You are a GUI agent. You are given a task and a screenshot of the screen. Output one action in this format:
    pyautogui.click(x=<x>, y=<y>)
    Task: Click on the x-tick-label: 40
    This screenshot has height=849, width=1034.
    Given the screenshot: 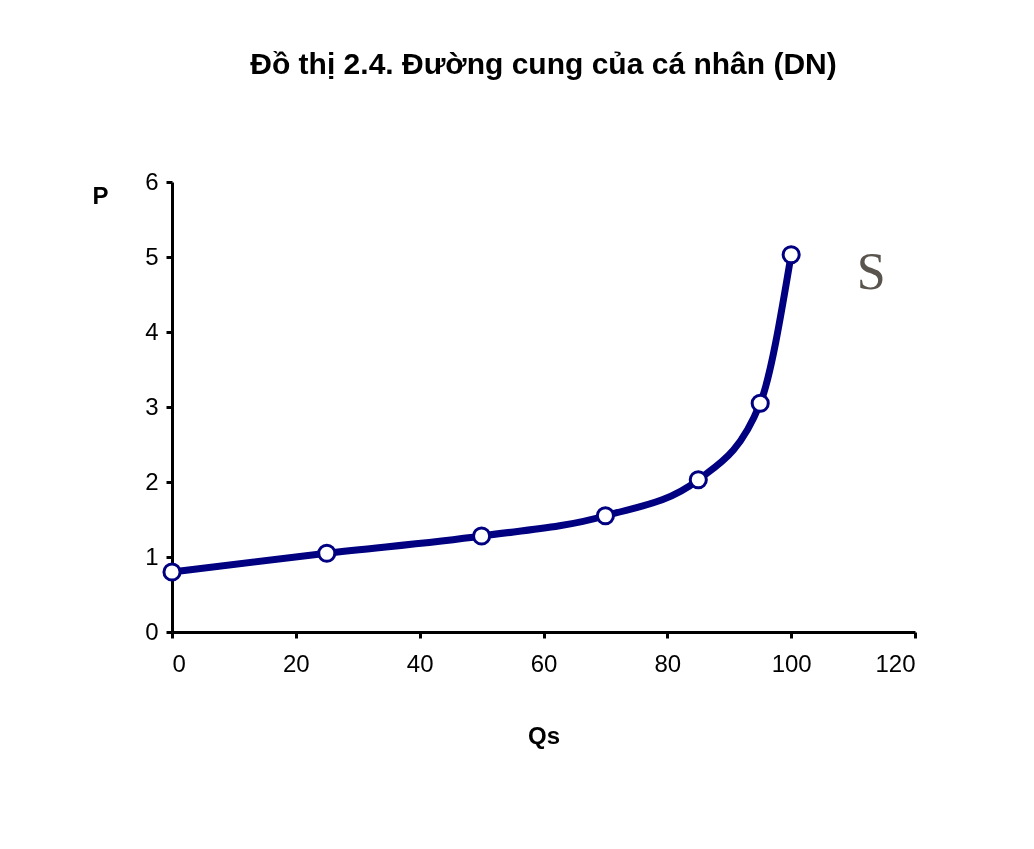 What is the action you would take?
    pyautogui.click(x=420, y=663)
    